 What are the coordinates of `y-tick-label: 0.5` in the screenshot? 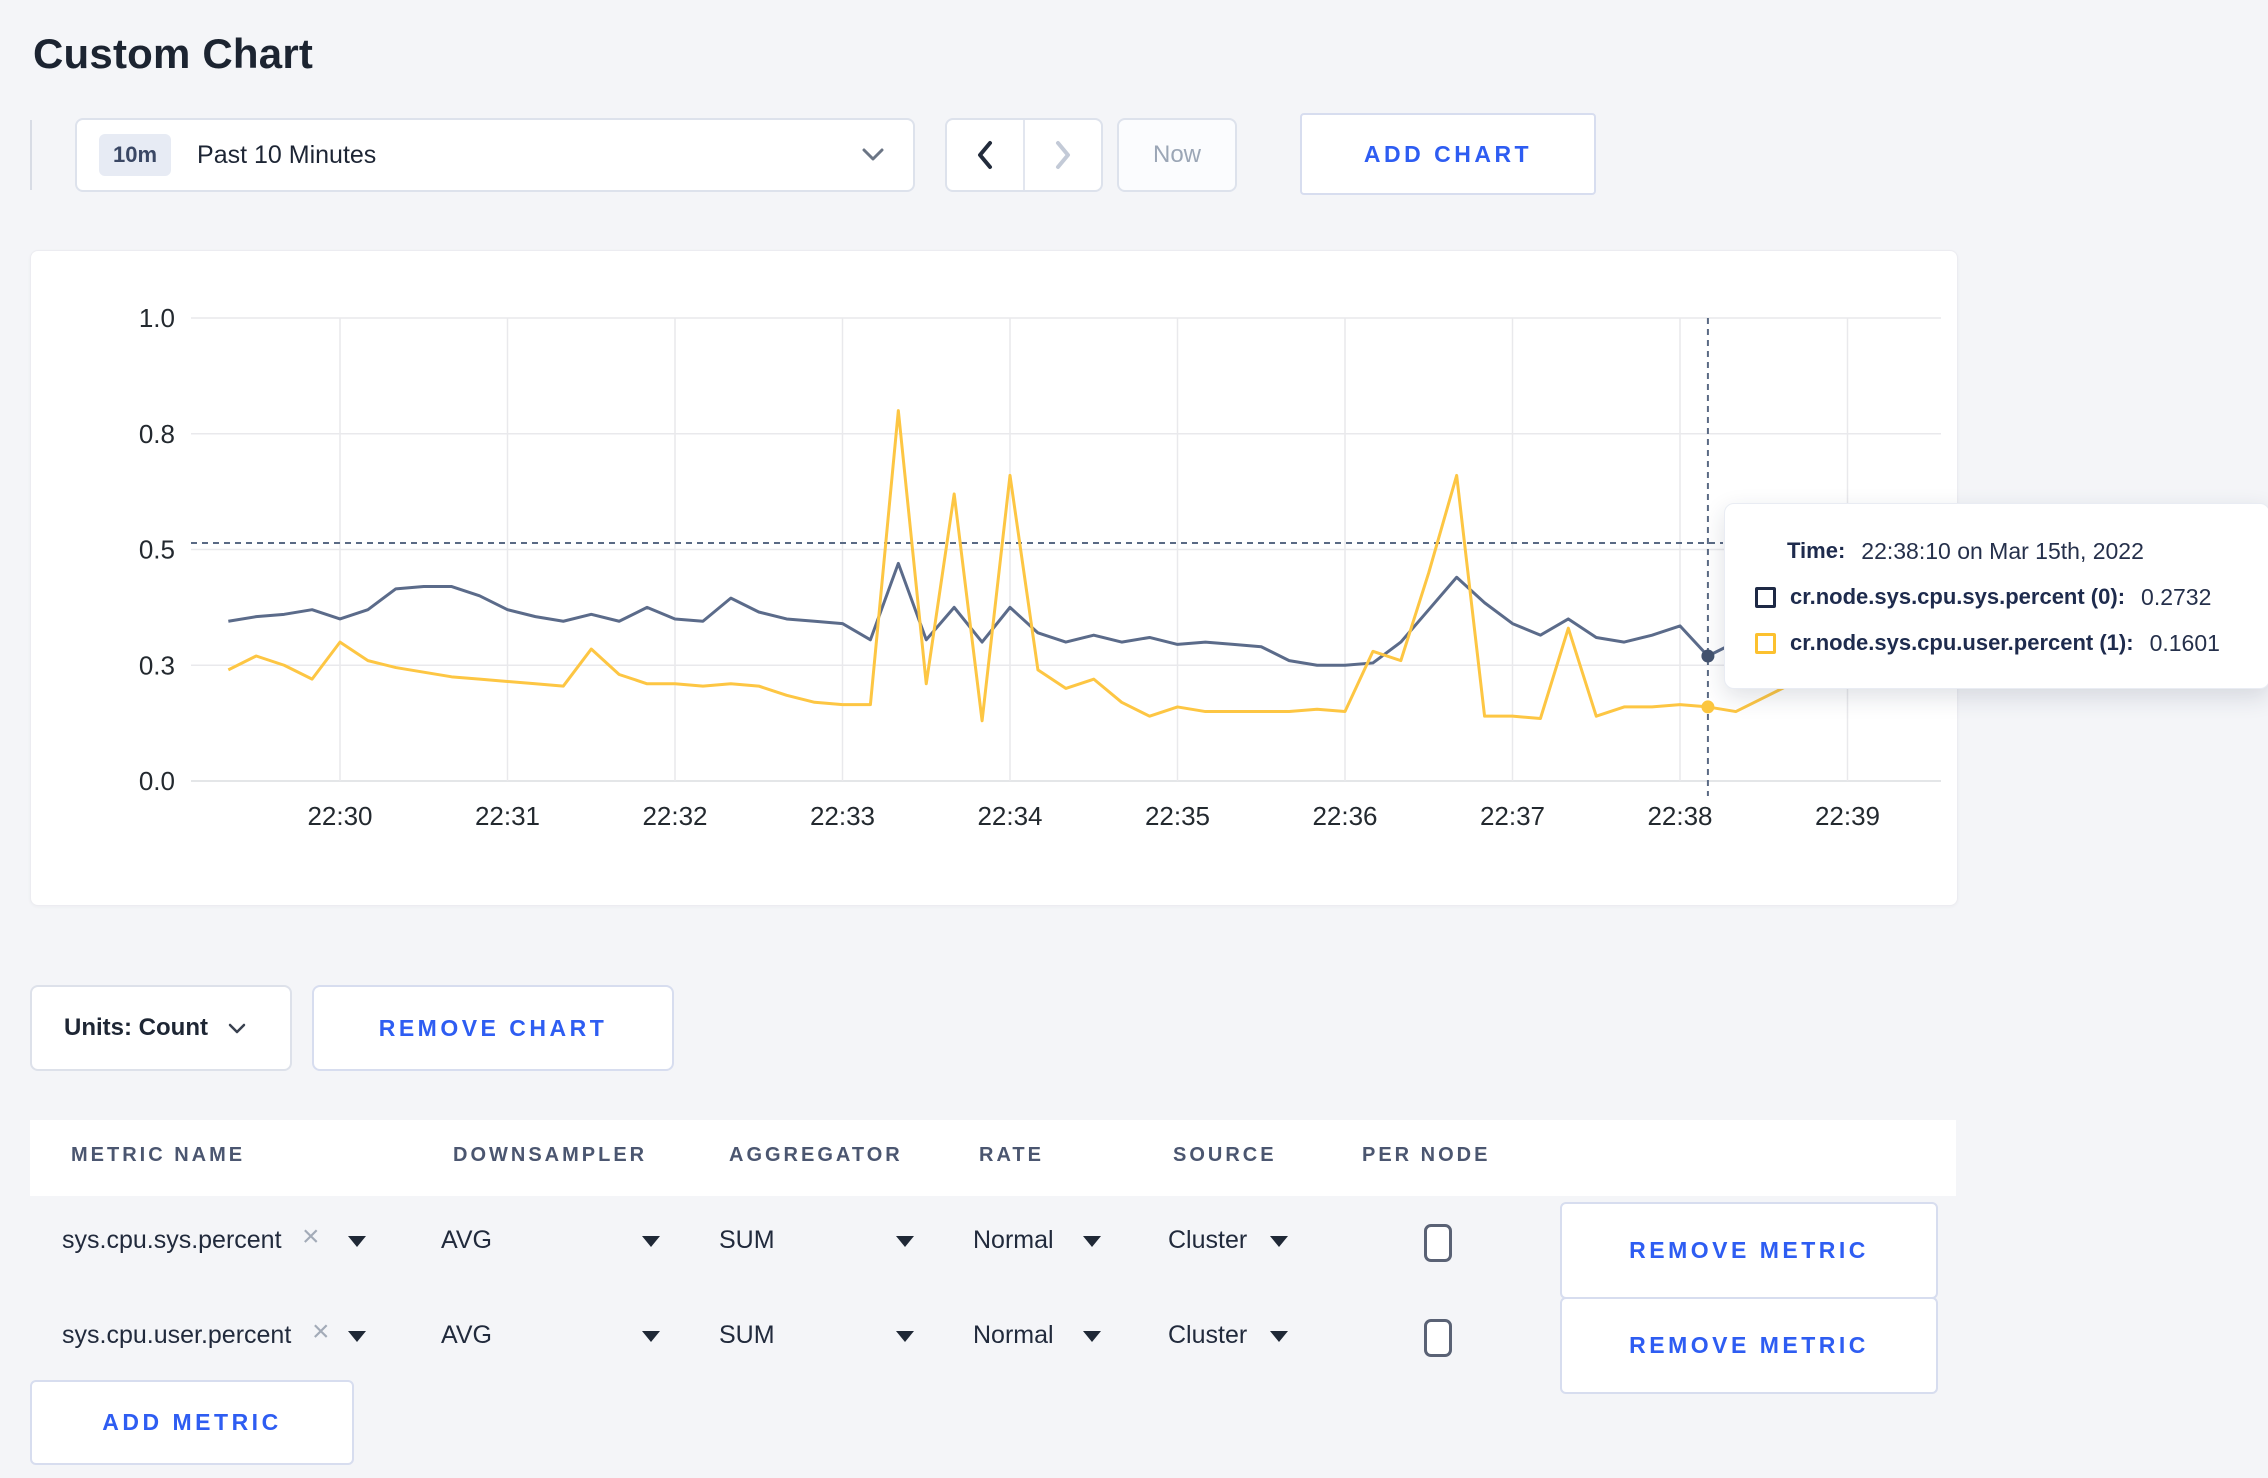 It's located at (157, 550).